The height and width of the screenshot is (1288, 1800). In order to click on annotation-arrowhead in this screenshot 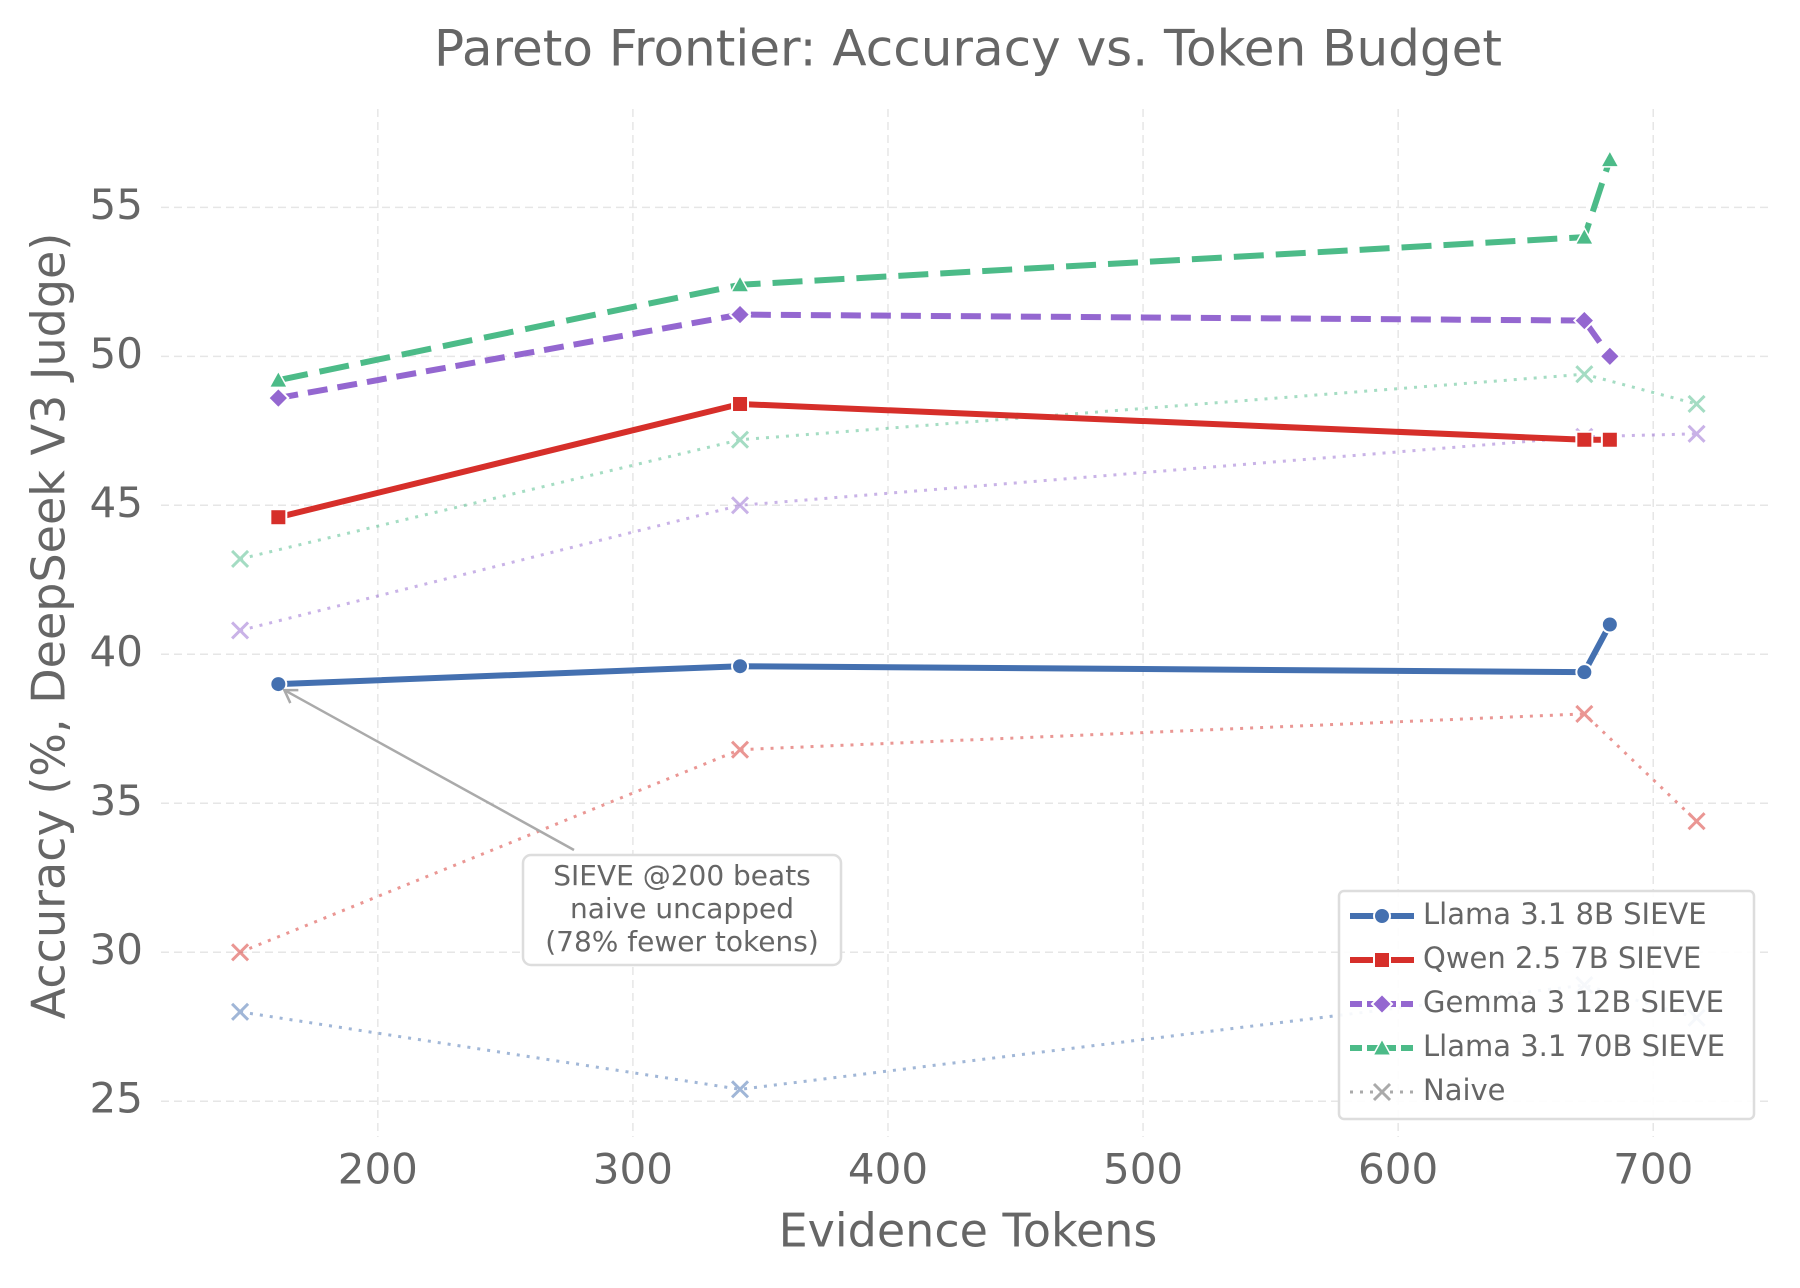, I will do `click(290, 696)`.